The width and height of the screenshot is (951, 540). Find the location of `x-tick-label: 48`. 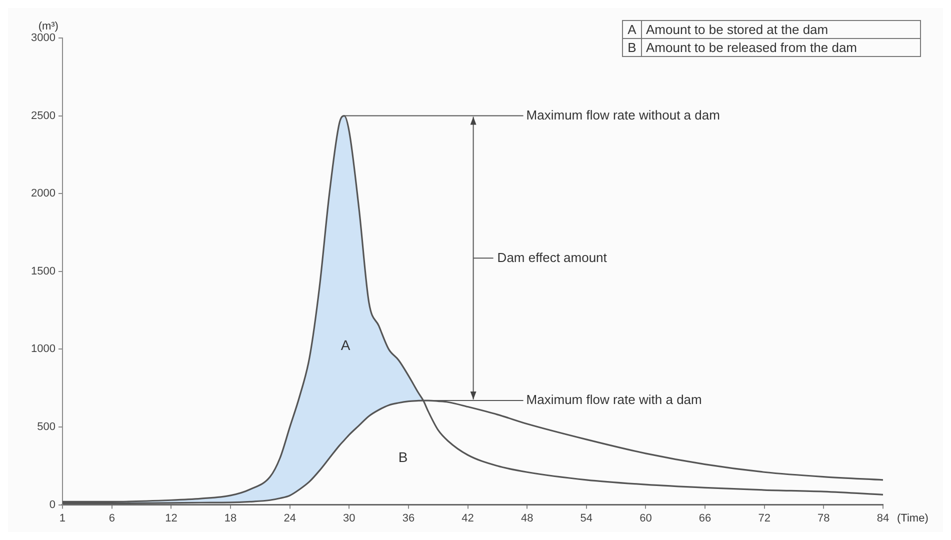

x-tick-label: 48 is located at coordinates (527, 518).